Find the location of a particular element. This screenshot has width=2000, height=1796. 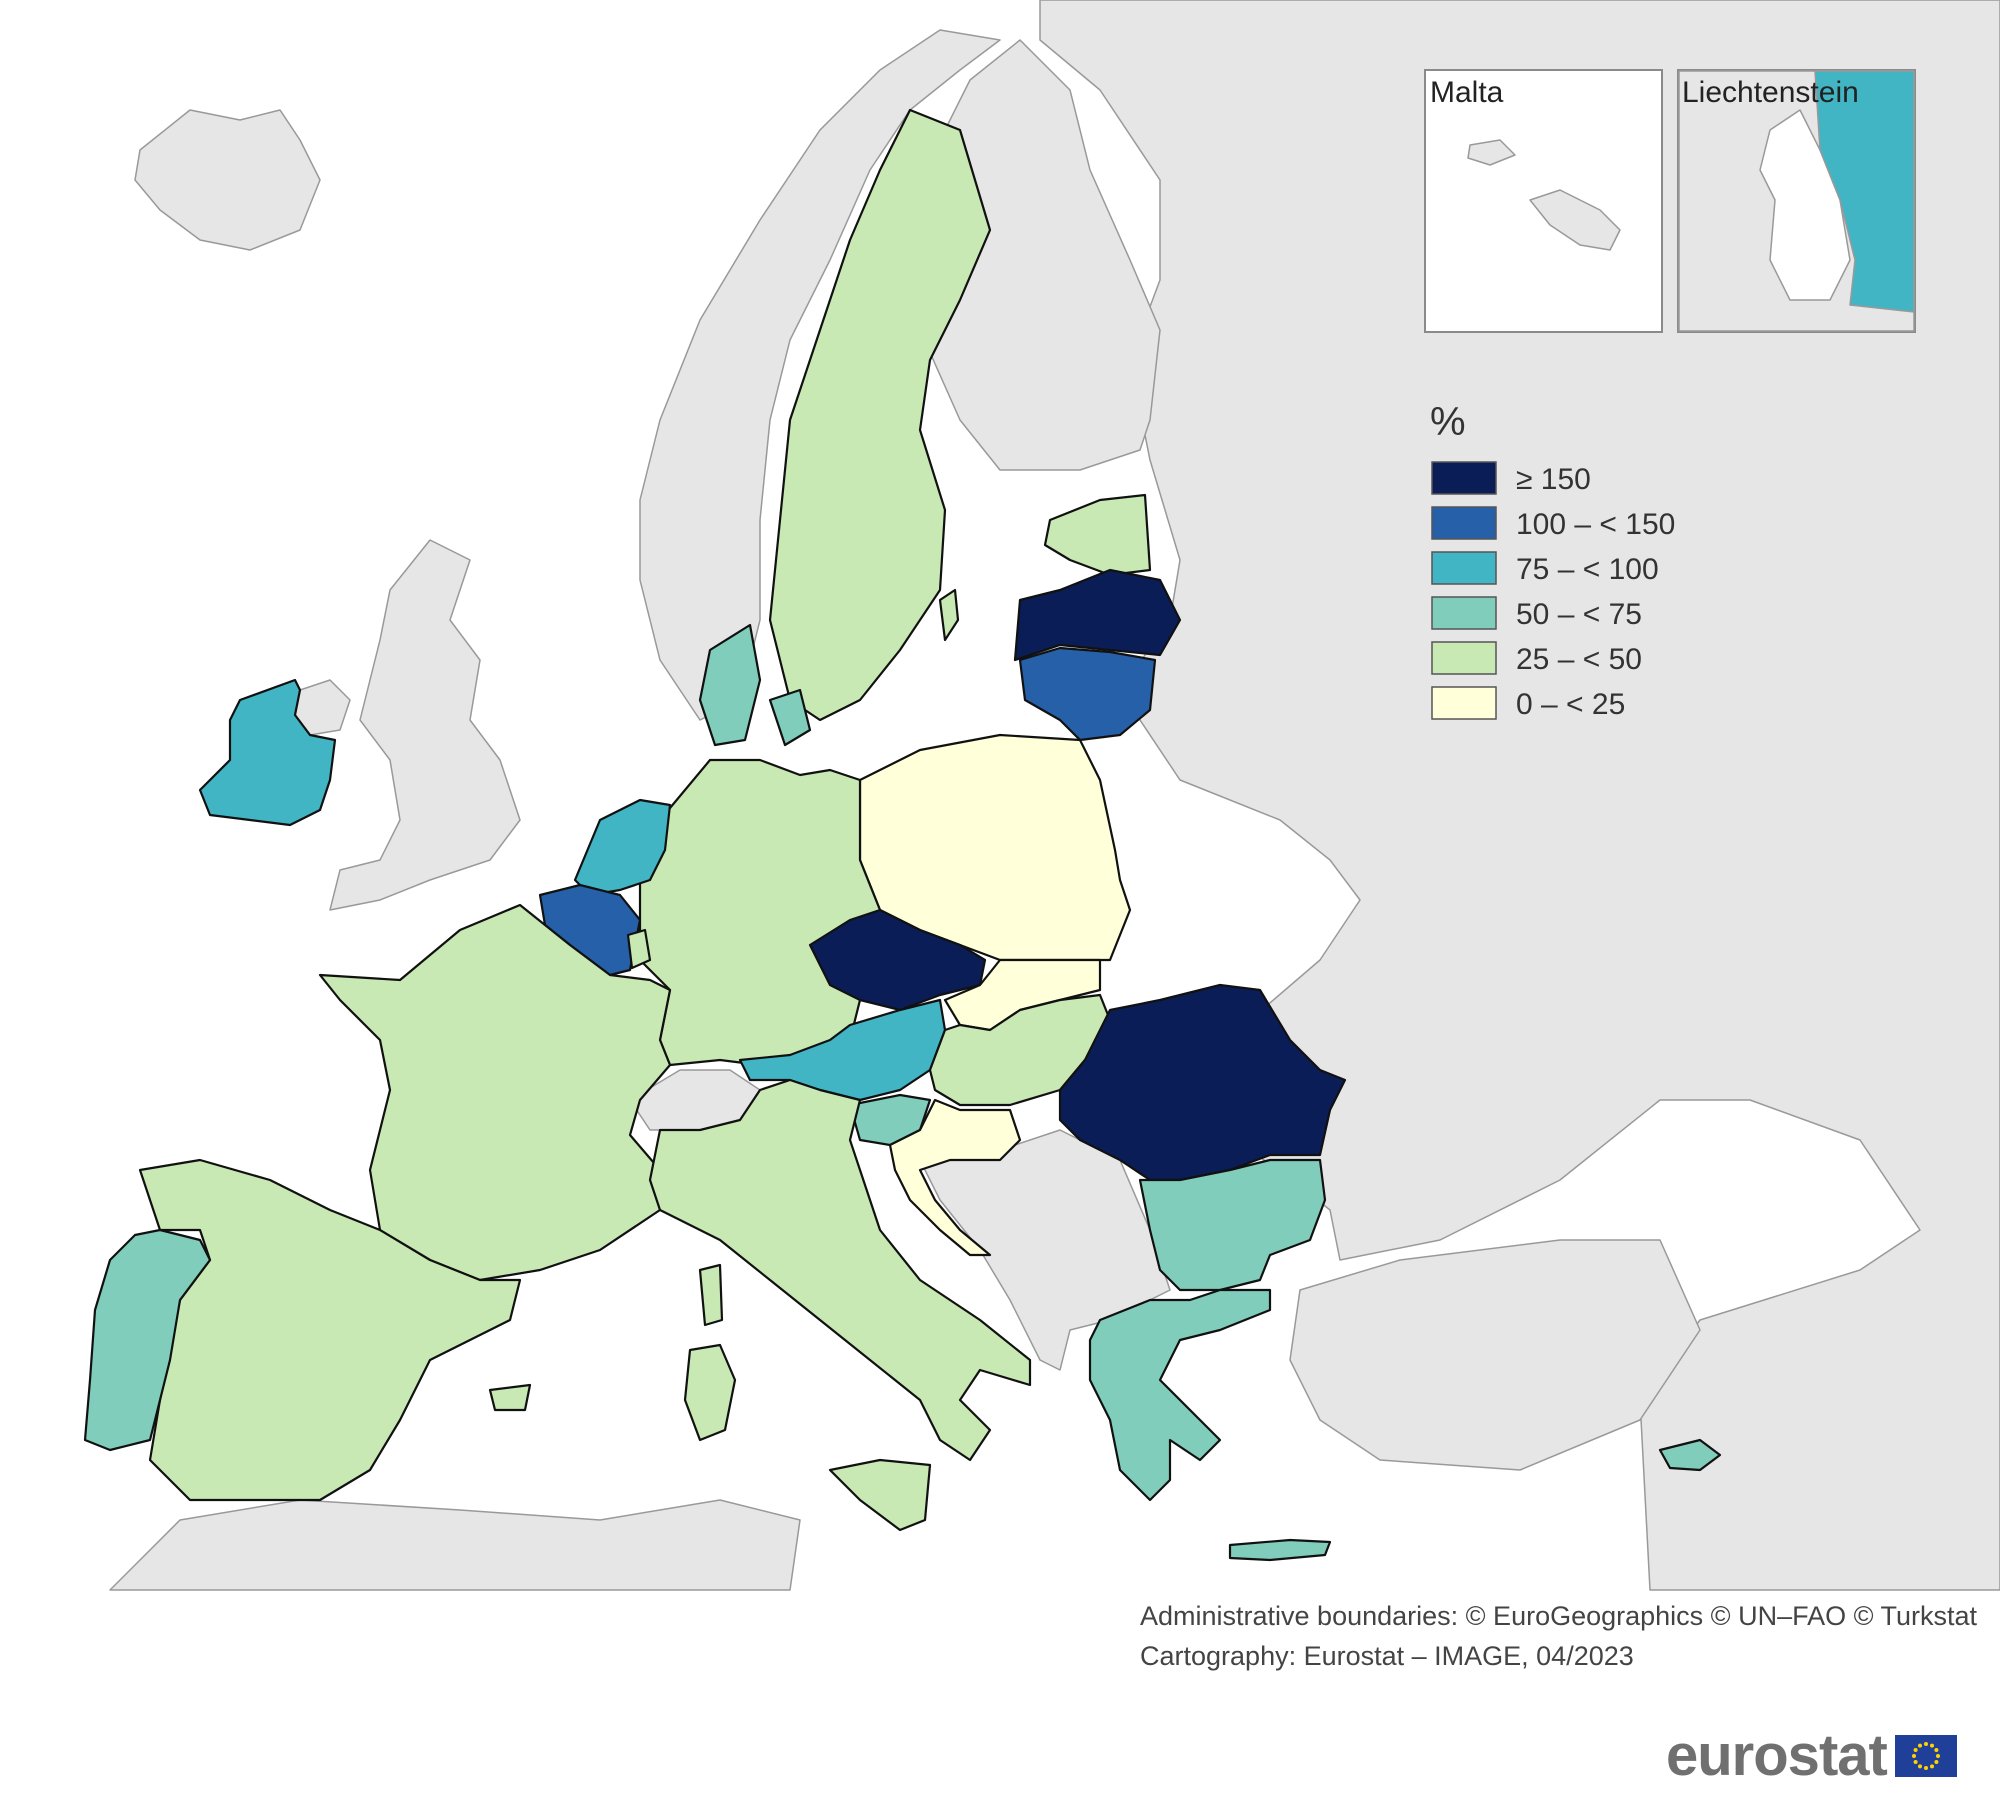

eu-flag-icon is located at coordinates (1925, 1755).